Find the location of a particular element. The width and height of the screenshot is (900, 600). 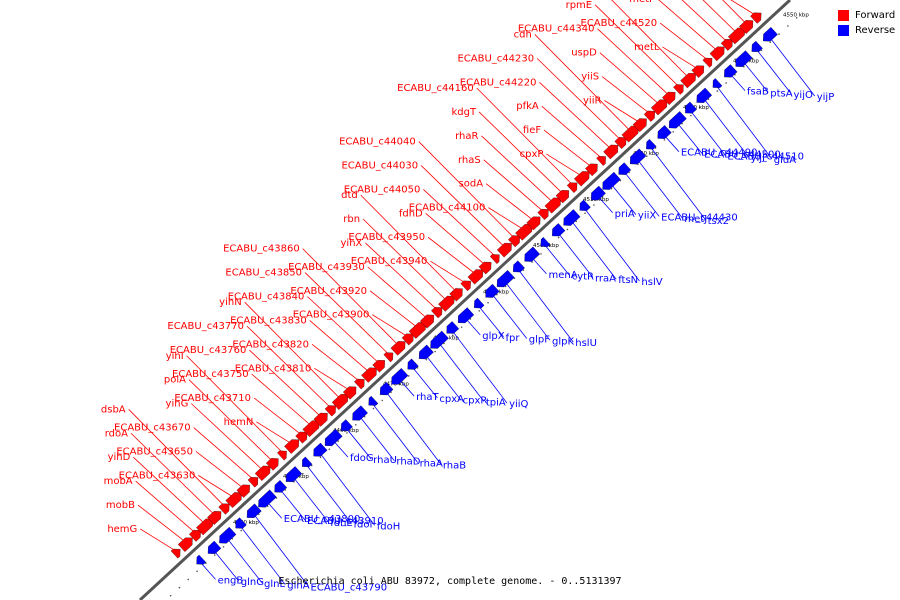

reverse-gene-label: tpiA is located at coordinates (496, 402).